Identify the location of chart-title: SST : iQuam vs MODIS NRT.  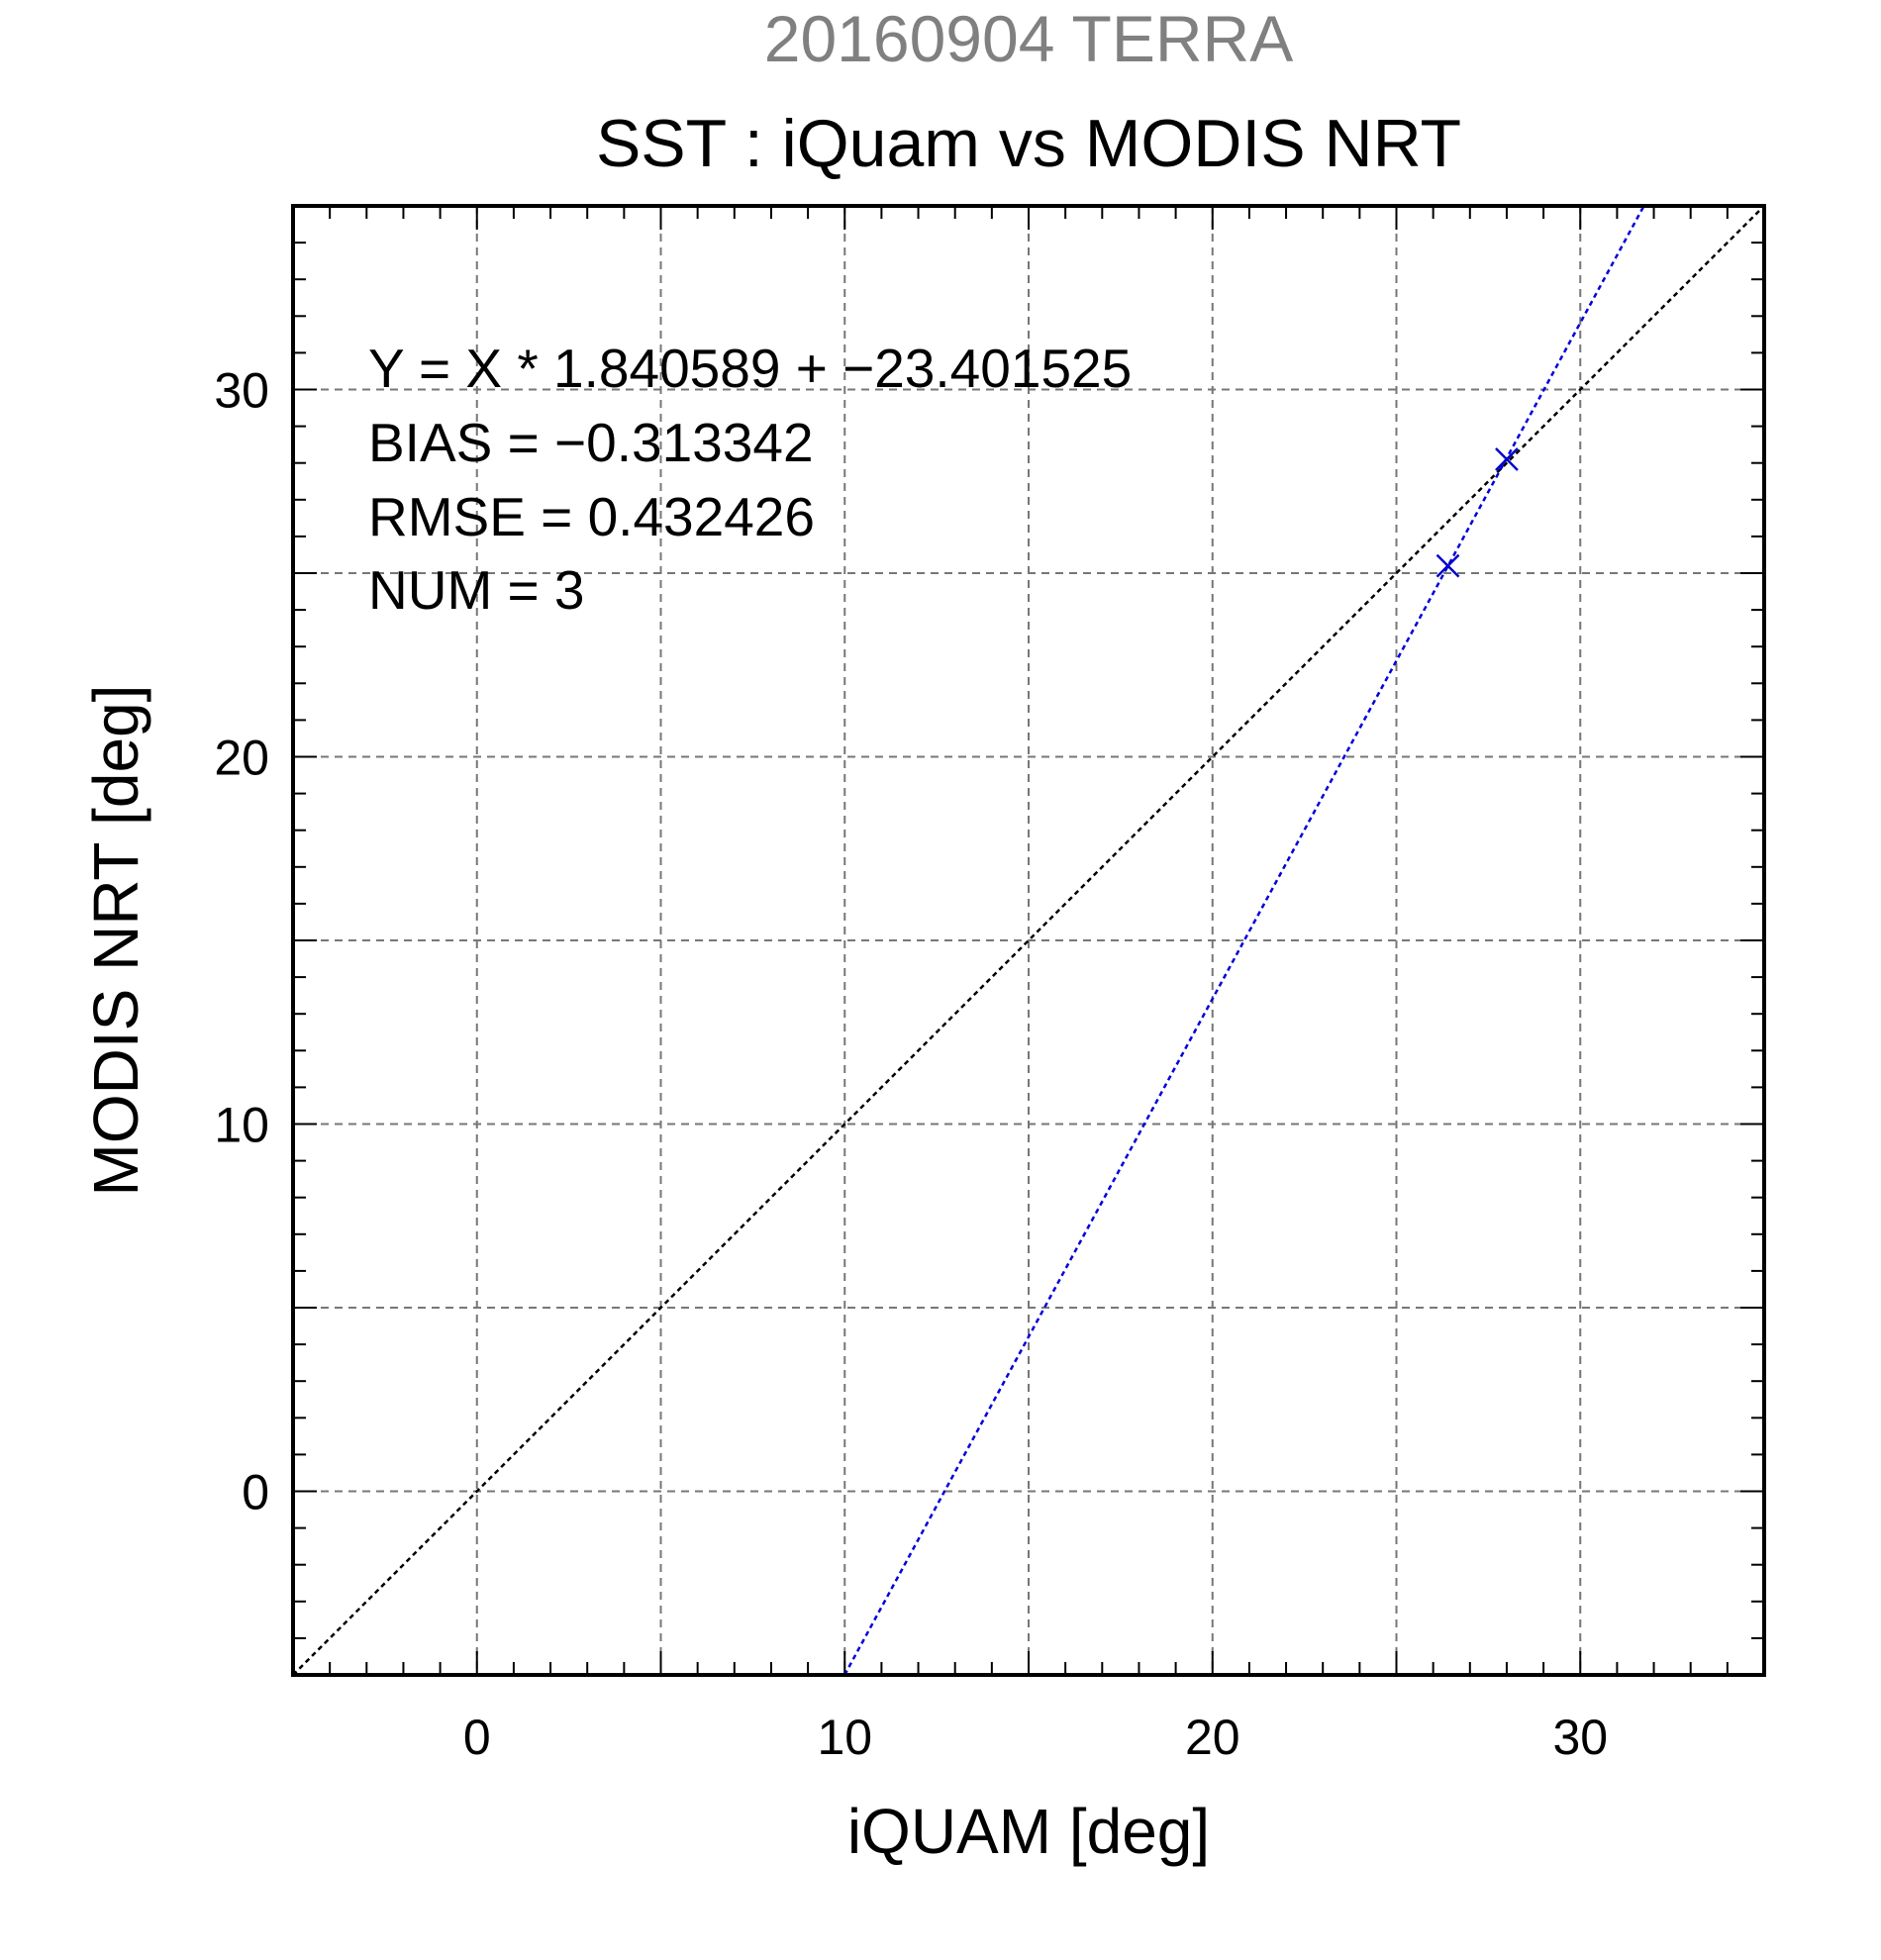
(1028, 143).